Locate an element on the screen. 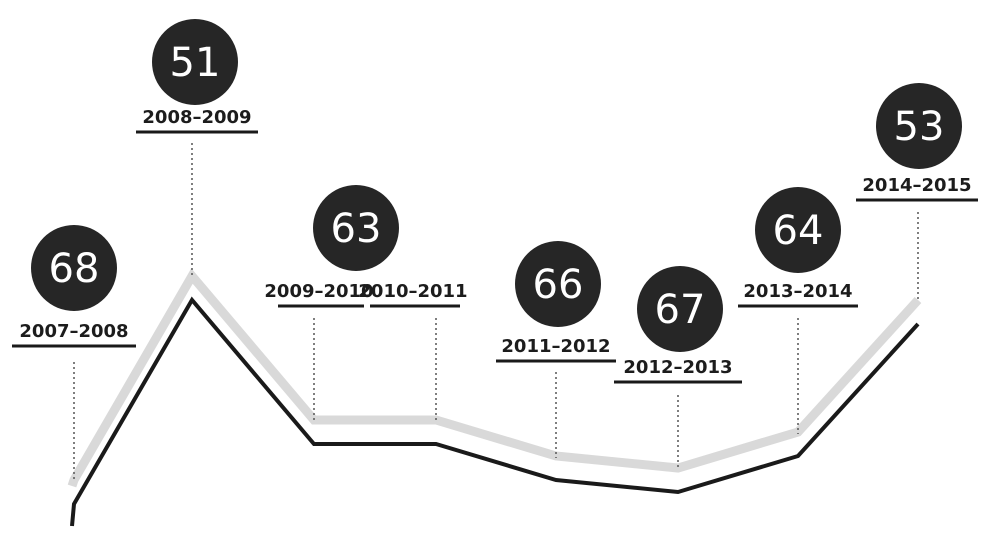 Image resolution: width=981 pixels, height=537 pixels. data-label-7: 53 is located at coordinates (919, 127).